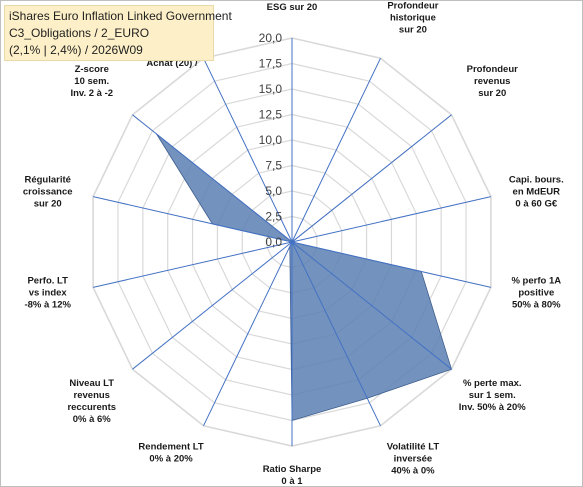  I want to click on axis-label: % perfo 1A positive 50% à 80%, so click(536, 293).